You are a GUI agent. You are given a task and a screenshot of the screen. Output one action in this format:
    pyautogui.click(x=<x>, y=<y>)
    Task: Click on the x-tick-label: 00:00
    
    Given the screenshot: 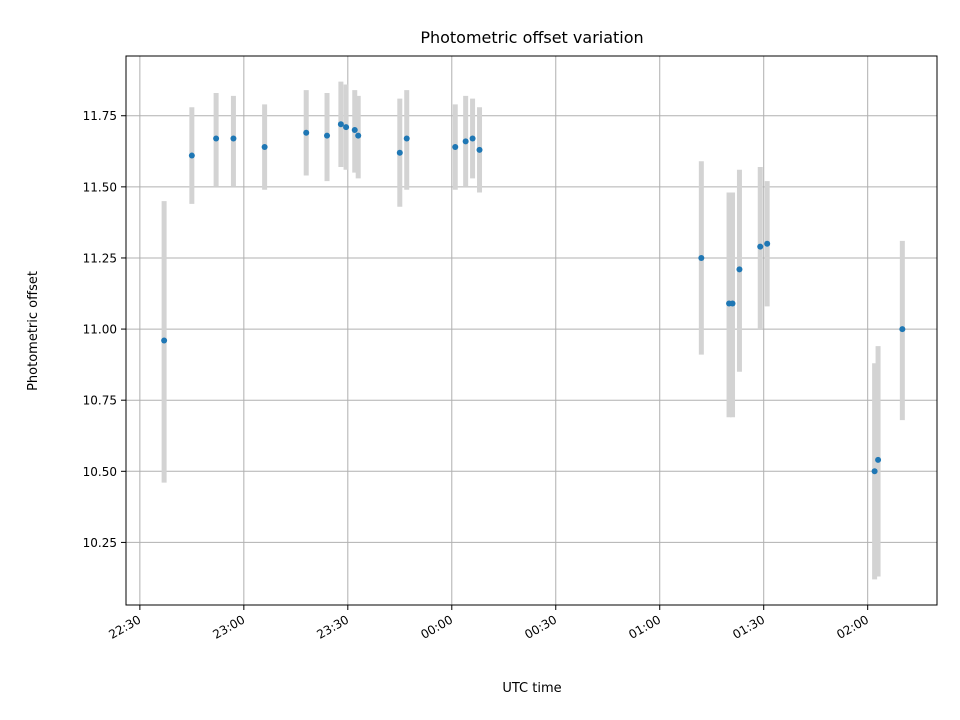 What is the action you would take?
    pyautogui.click(x=436, y=626)
    